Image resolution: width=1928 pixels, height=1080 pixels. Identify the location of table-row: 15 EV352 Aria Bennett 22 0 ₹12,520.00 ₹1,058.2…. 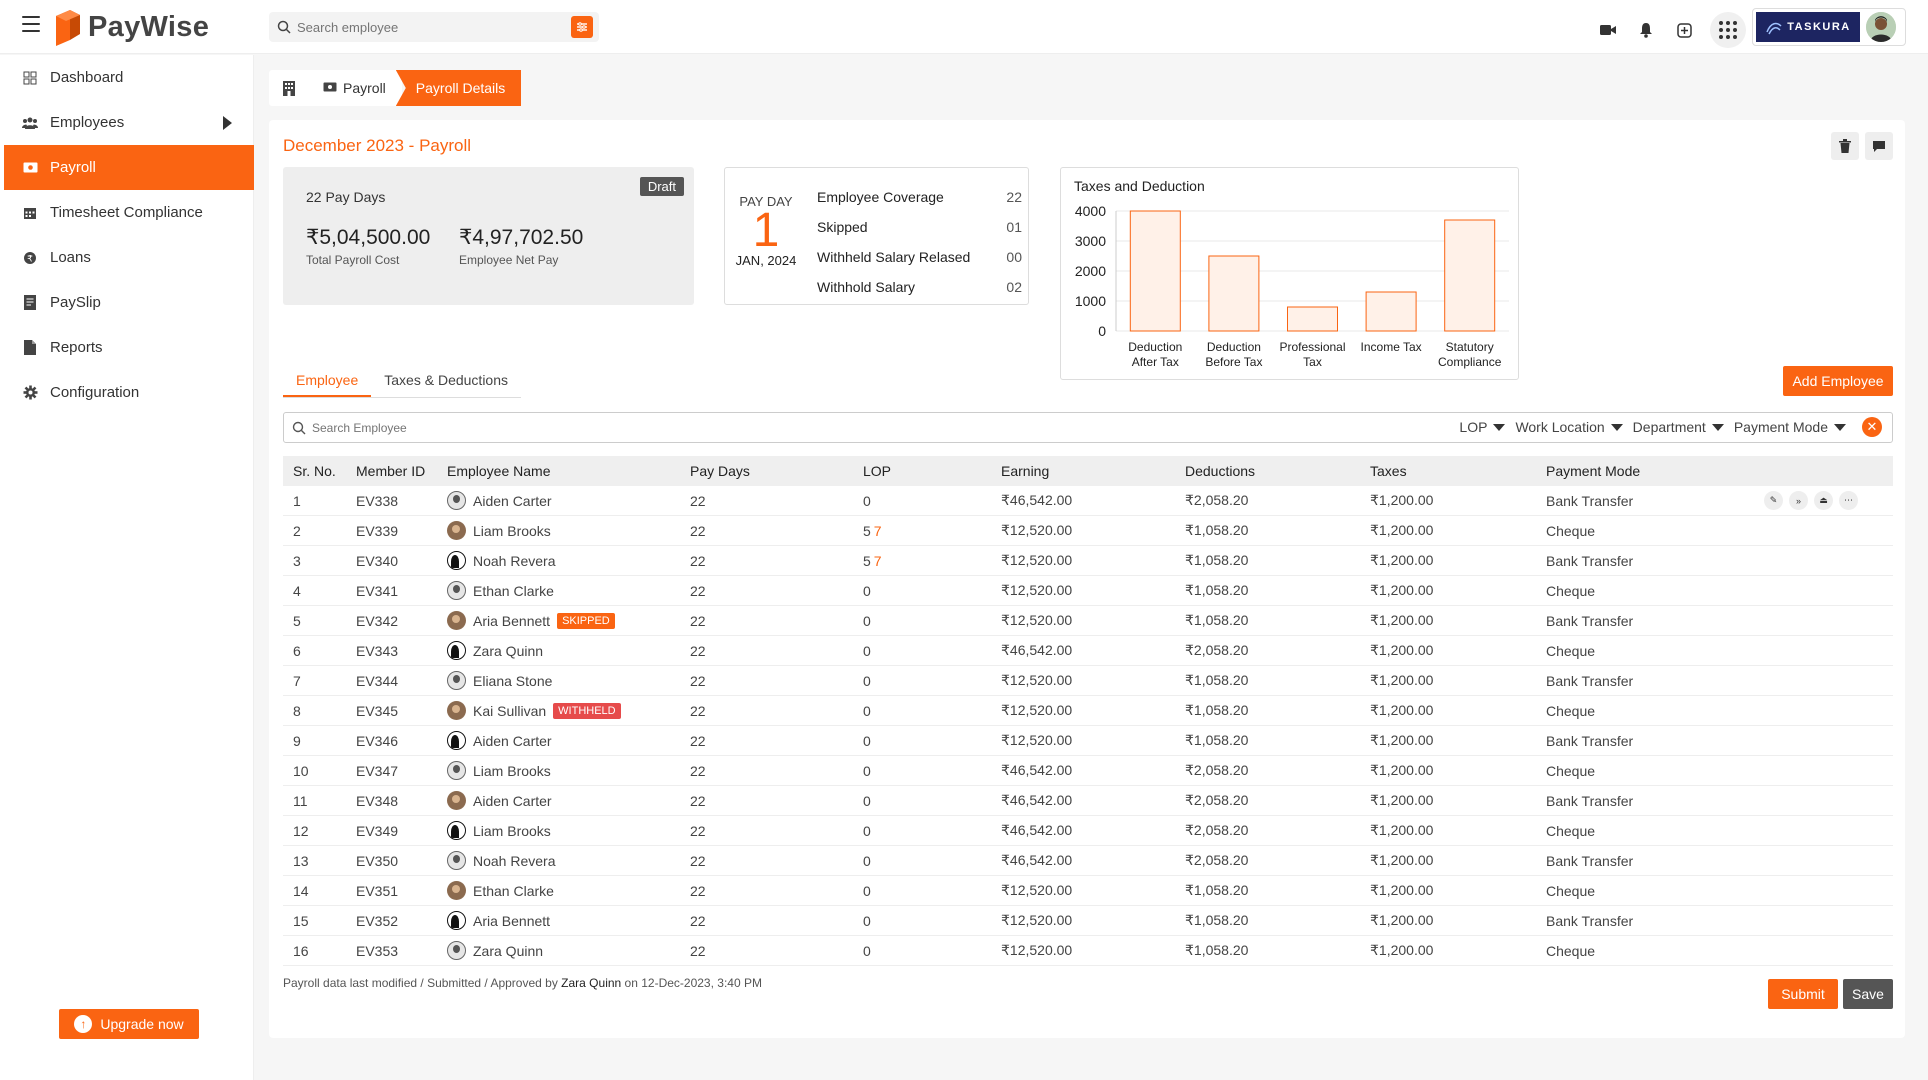
(1088, 921).